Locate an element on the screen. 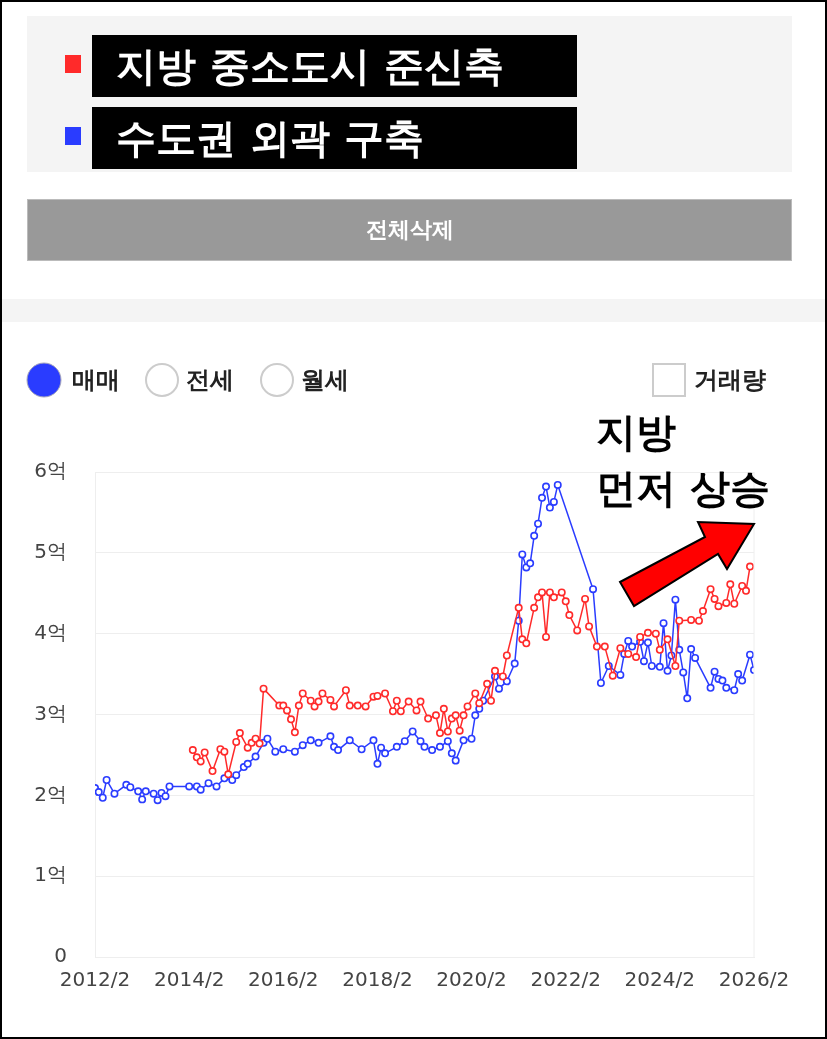 This screenshot has height=1039, width=827. x-tick-label: 2026/2 is located at coordinates (754, 979).